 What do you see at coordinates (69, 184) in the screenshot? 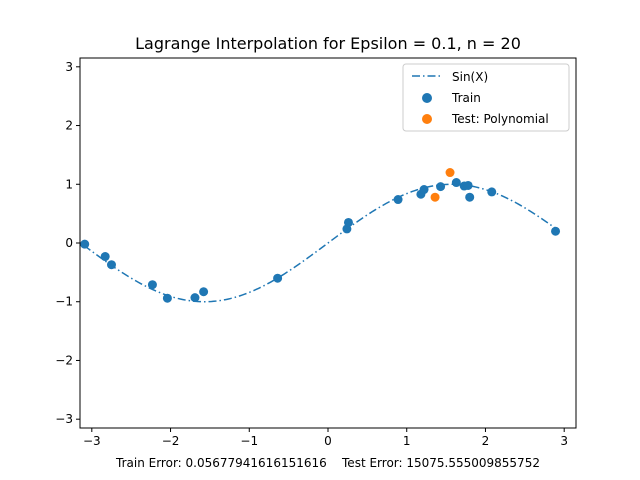
I see `y-tick-label: 1` at bounding box center [69, 184].